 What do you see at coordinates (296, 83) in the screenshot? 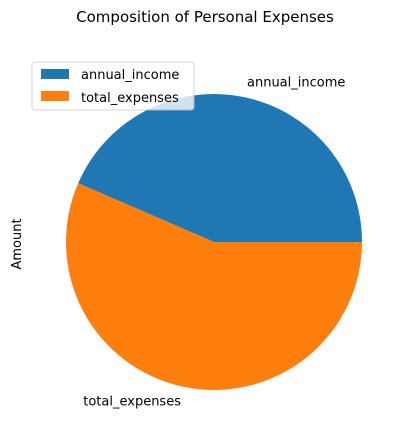
I see `slice-label-annual-income: annual_income` at bounding box center [296, 83].